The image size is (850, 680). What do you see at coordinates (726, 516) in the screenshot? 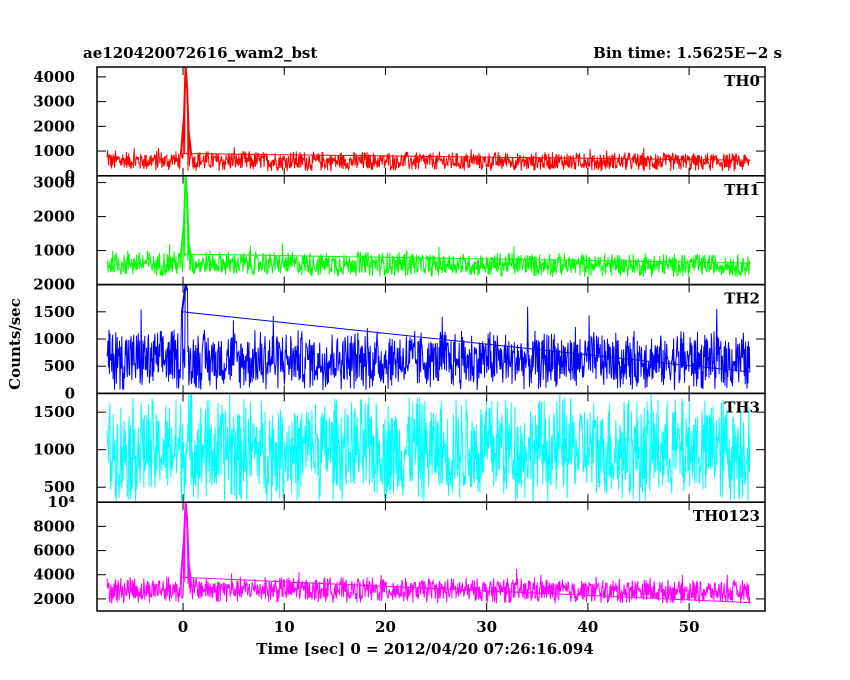
I see `panel-label-th0123: TH0123` at bounding box center [726, 516].